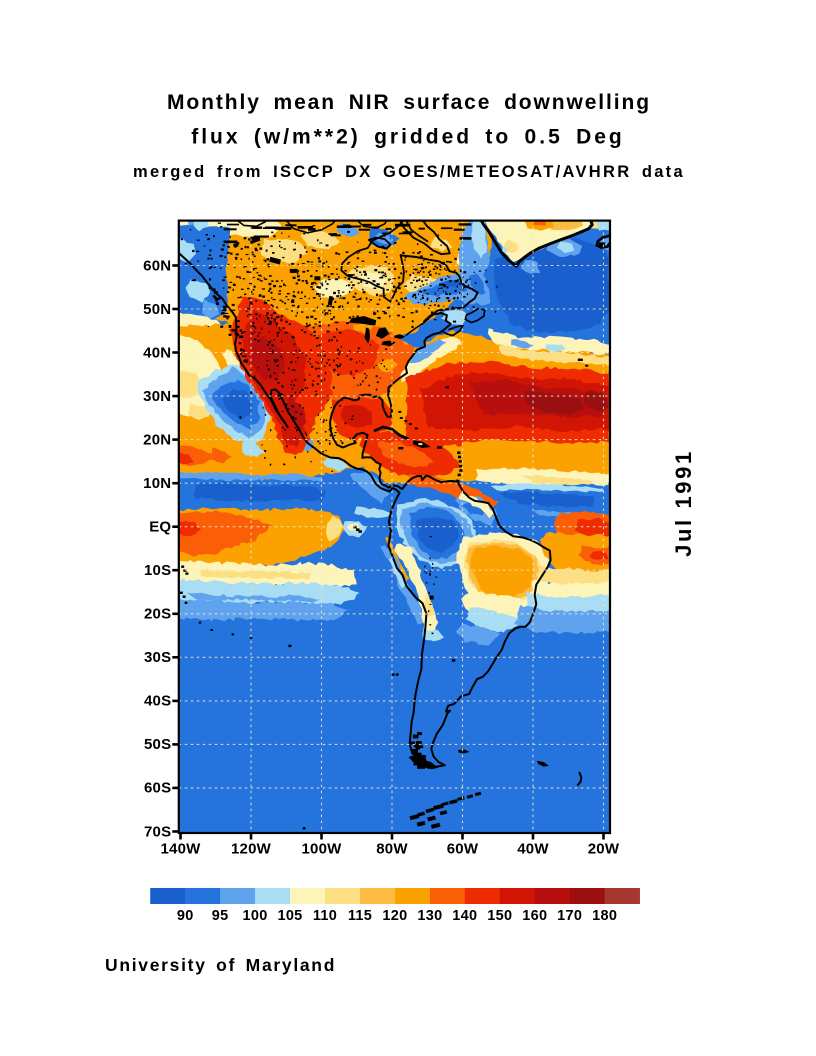 The width and height of the screenshot is (816, 1056). What do you see at coordinates (289, 916) in the screenshot?
I see `svg-text: 105` at bounding box center [289, 916].